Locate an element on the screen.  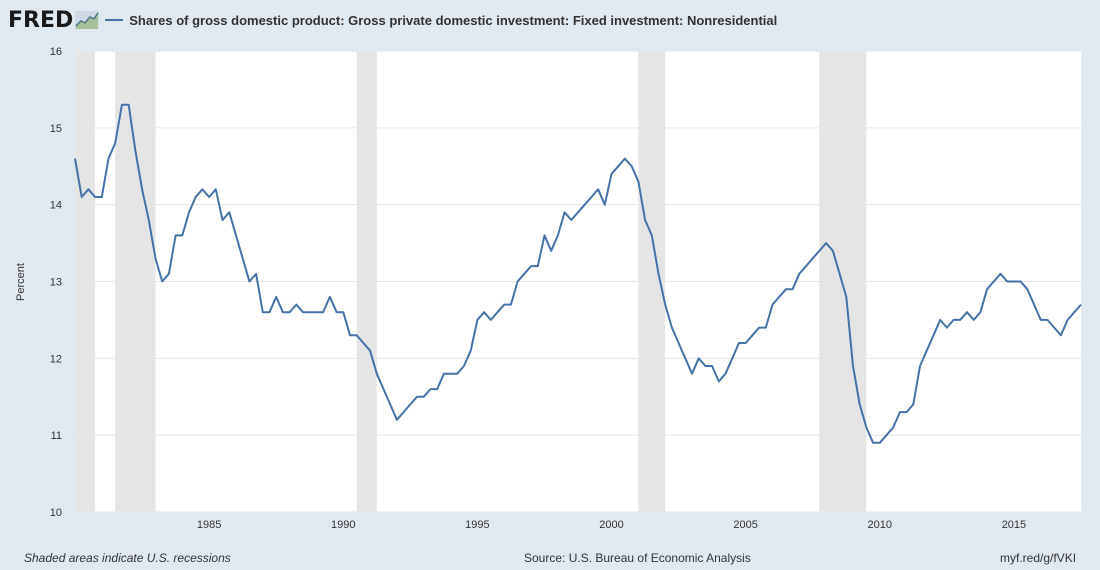
y-tick-label: 15 is located at coordinates (56, 129).